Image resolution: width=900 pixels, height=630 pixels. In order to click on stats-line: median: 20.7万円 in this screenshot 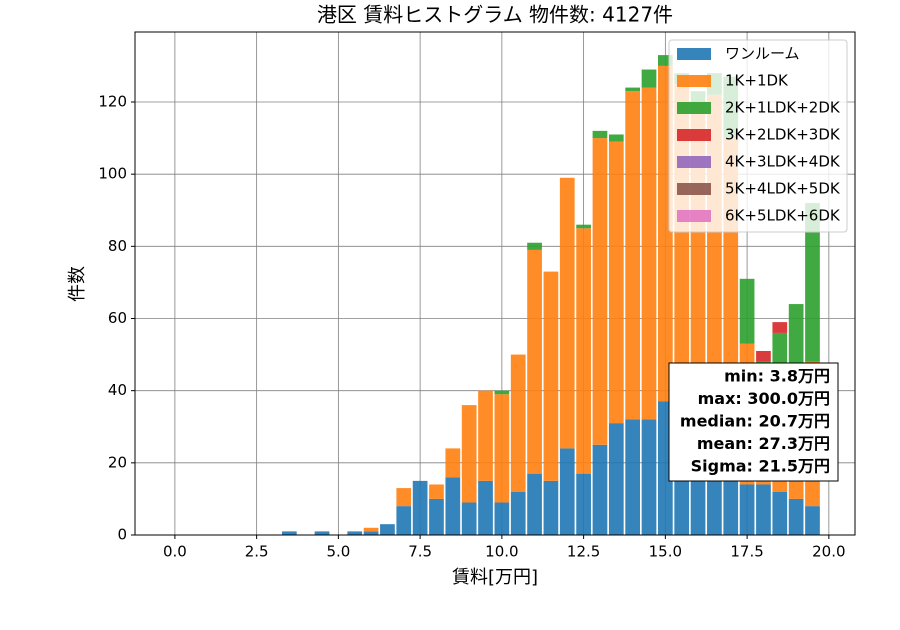, I will do `click(755, 421)`.